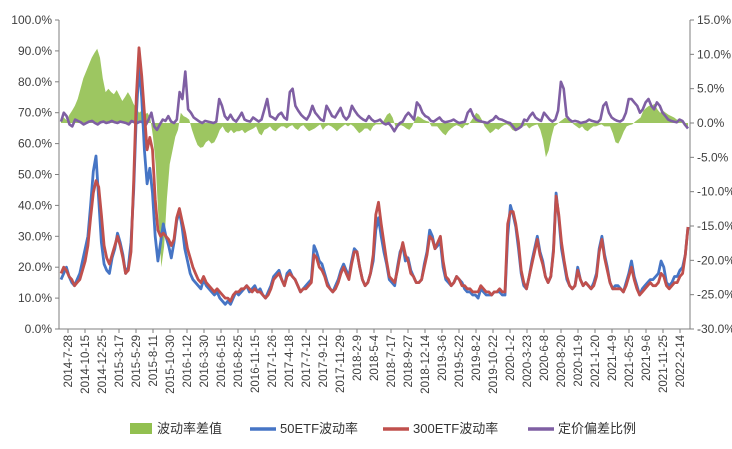  Describe the element at coordinates (711, 123) in the screenshot. I see `right-tick-label: 0.0%` at that location.